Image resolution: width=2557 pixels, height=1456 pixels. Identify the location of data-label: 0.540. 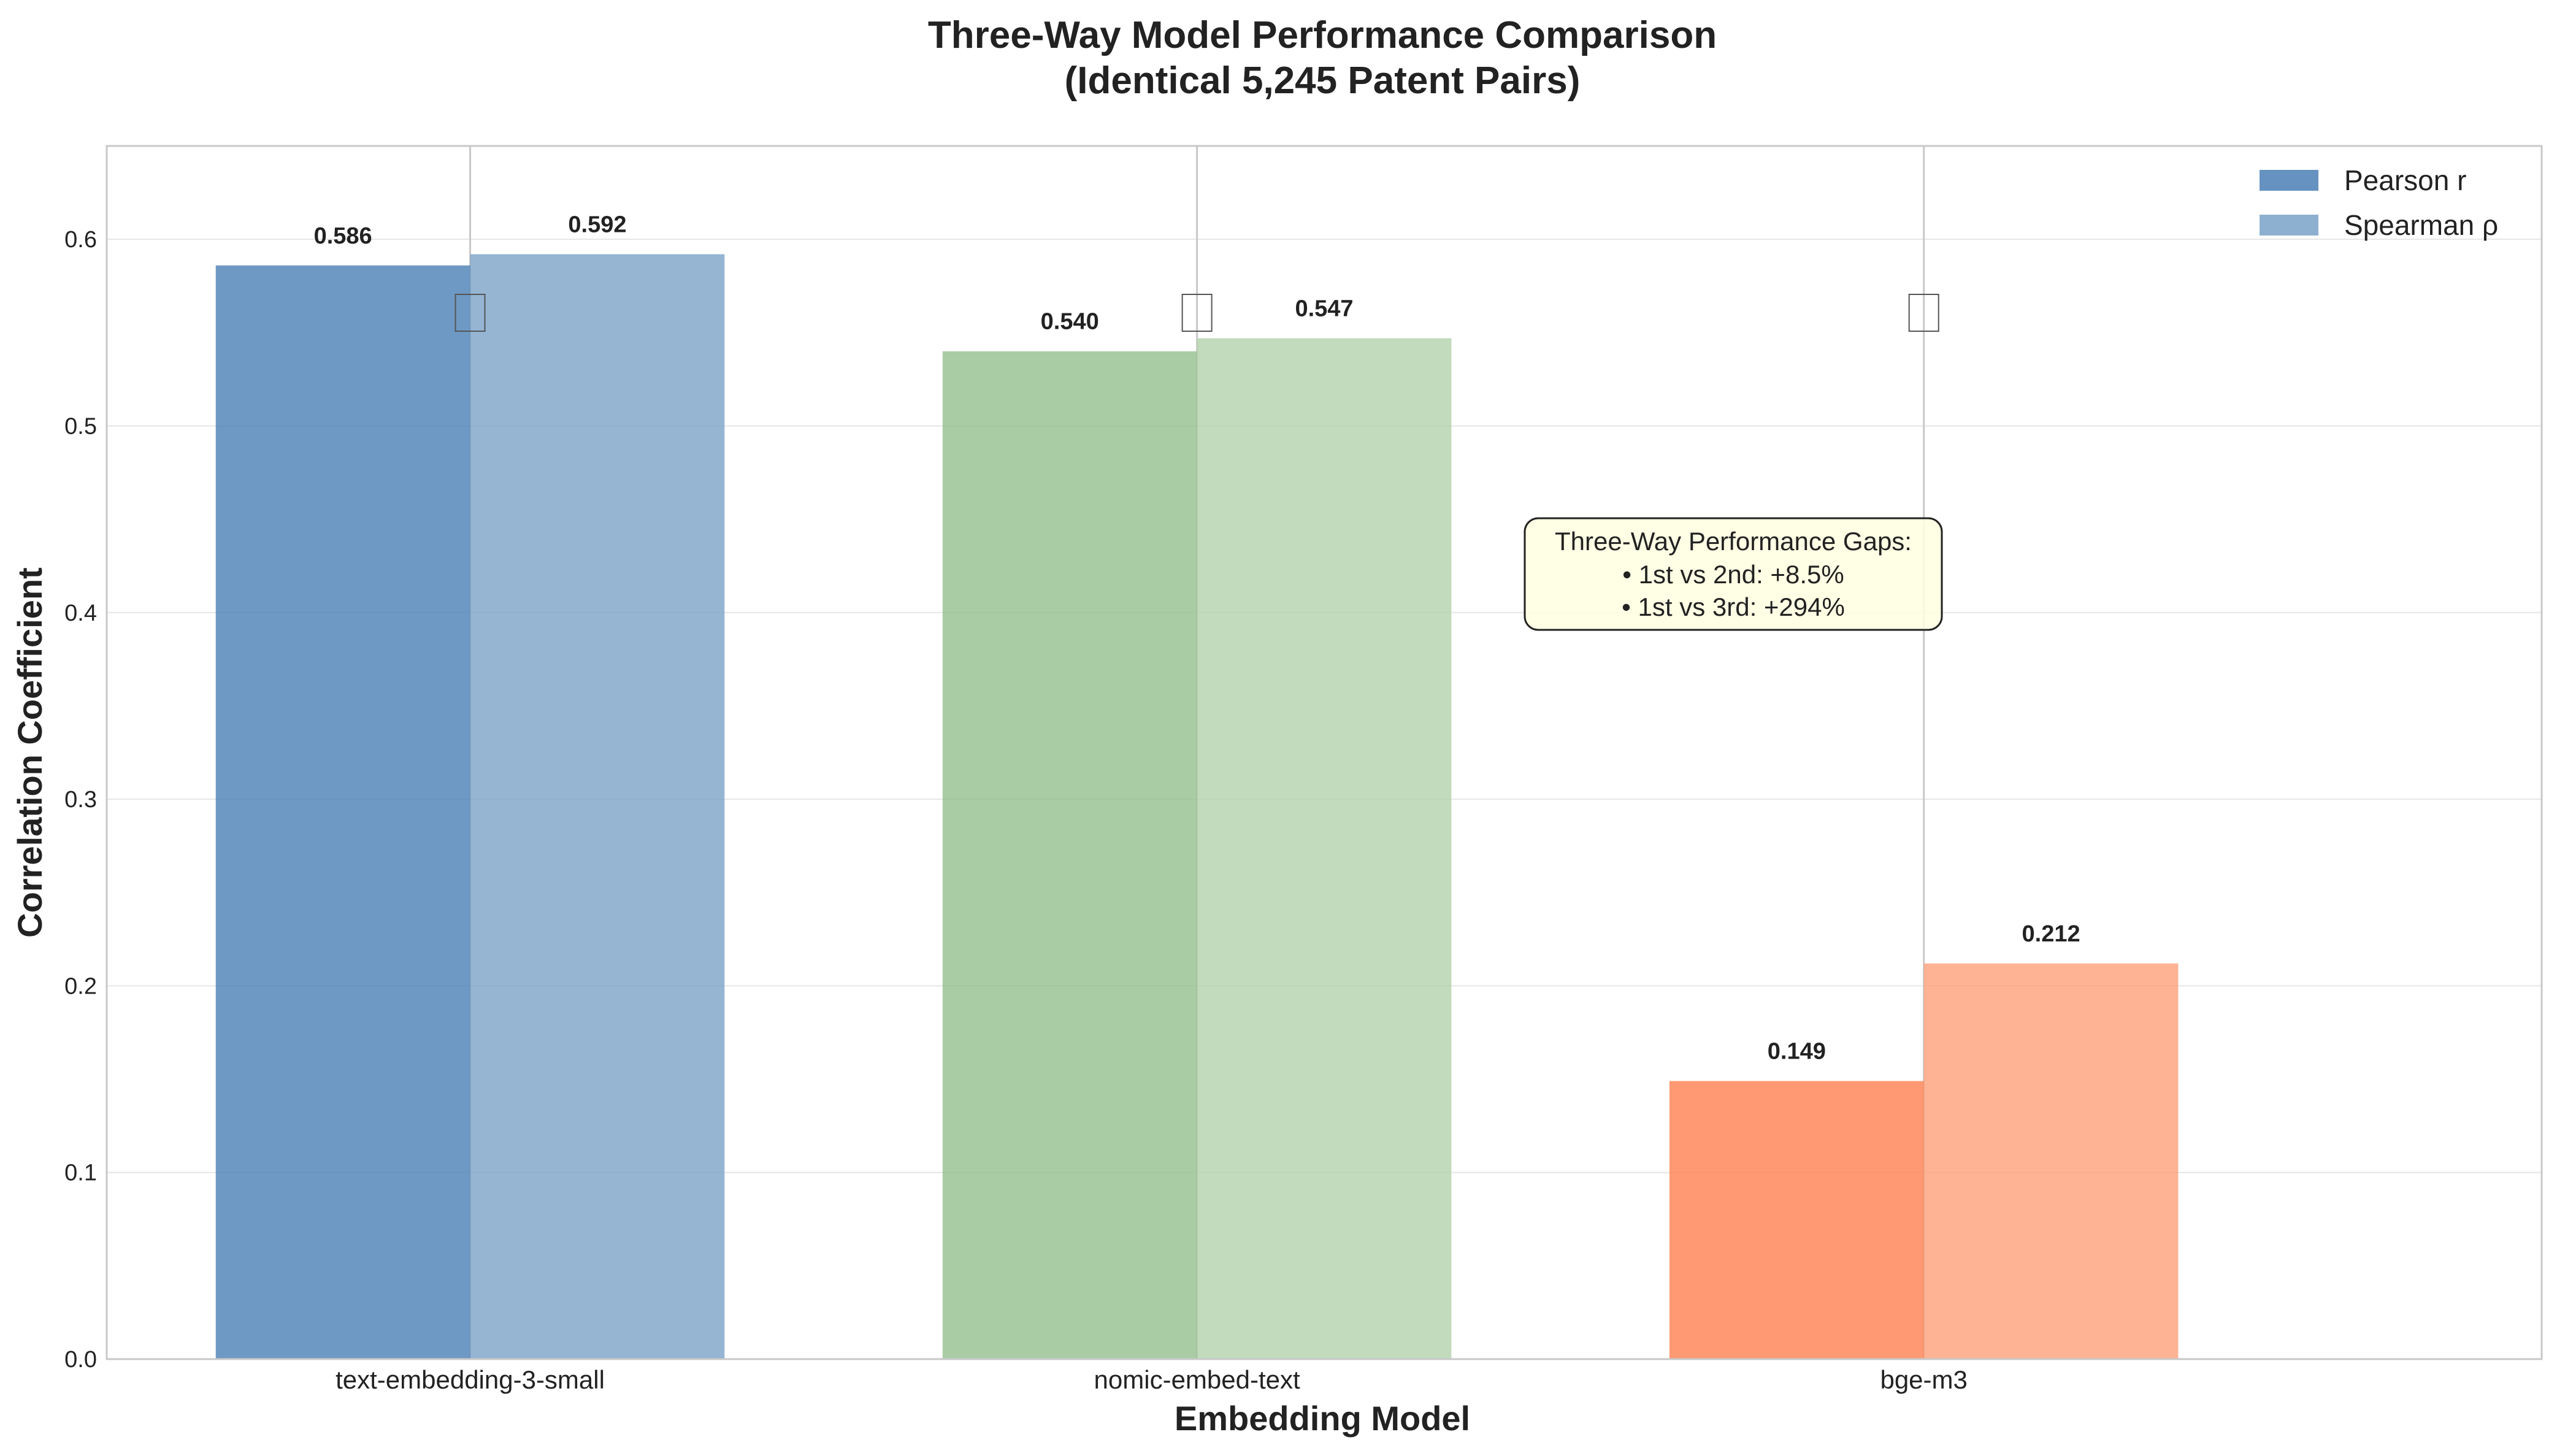
(1070, 322).